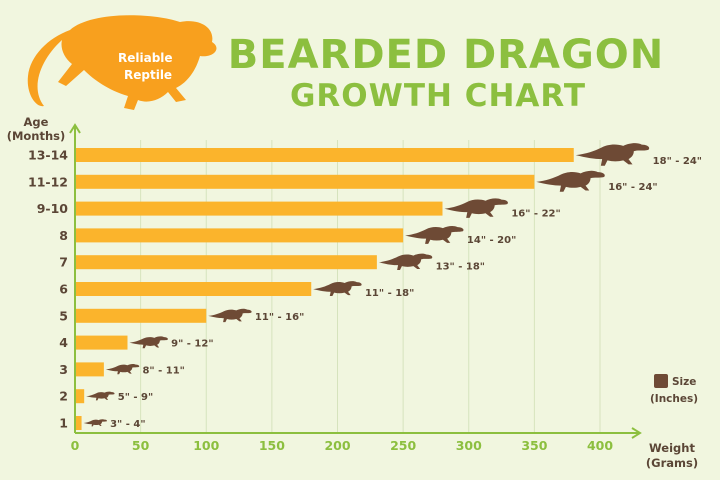 This screenshot has height=480, width=720. Describe the element at coordinates (469, 445) in the screenshot. I see `x-tick-label: 300` at that location.